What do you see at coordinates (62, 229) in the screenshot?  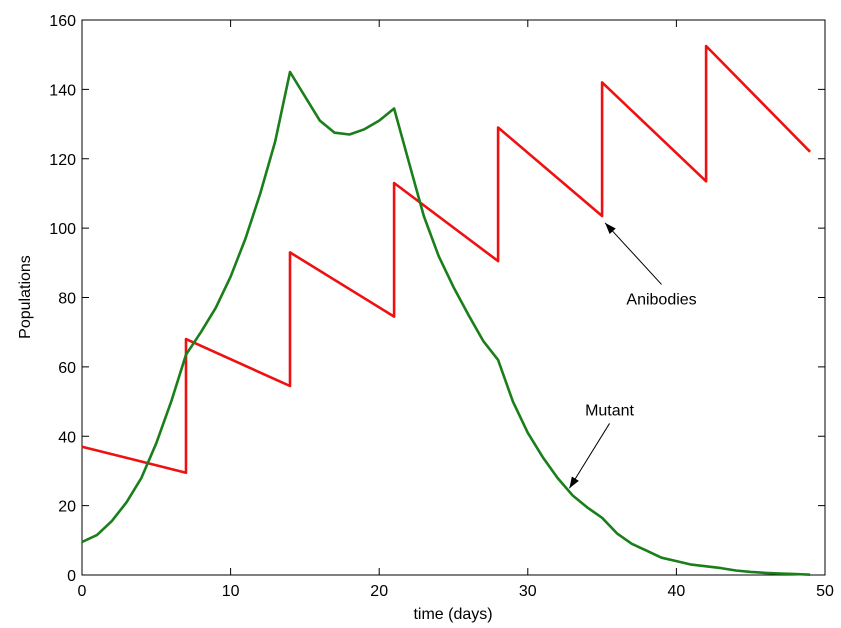 I see `y-tick-label: 100` at bounding box center [62, 229].